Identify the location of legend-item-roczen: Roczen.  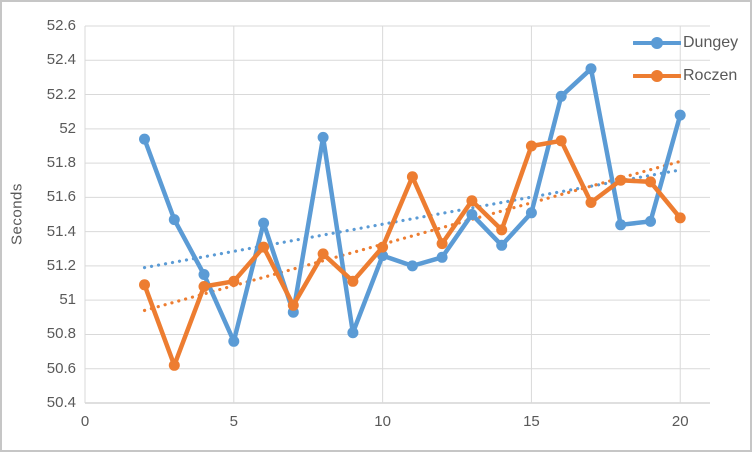
(685, 75).